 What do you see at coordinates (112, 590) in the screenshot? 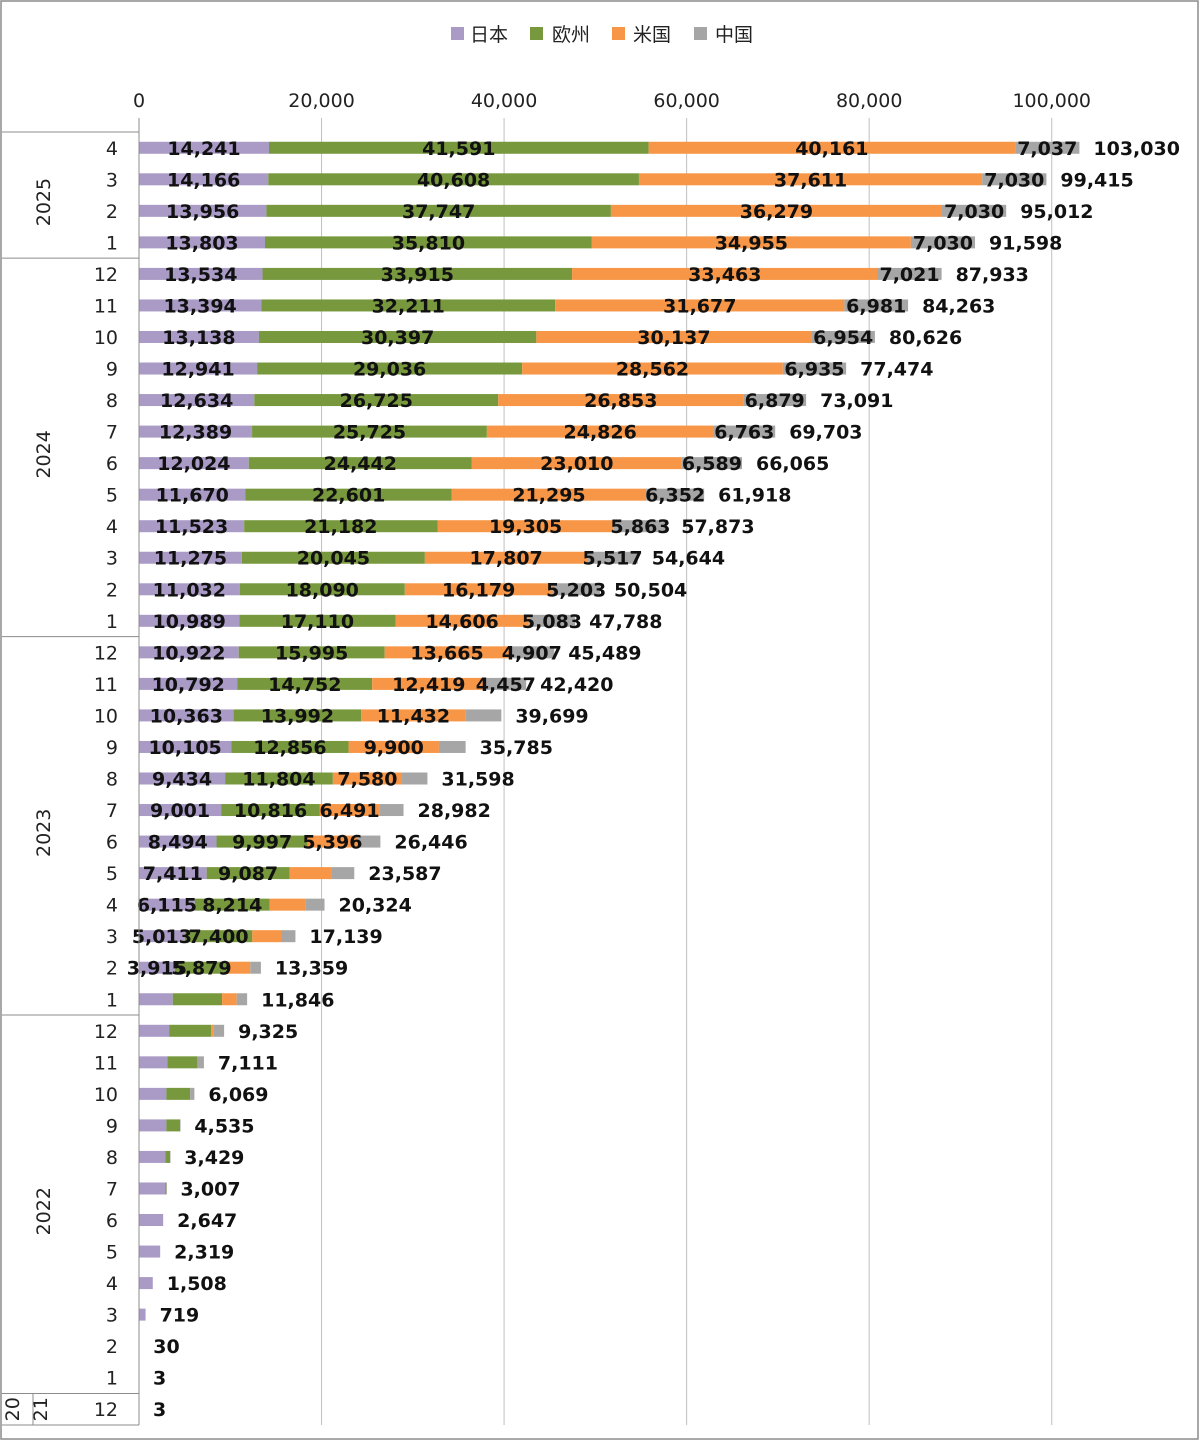
I see `month-label: 2` at bounding box center [112, 590].